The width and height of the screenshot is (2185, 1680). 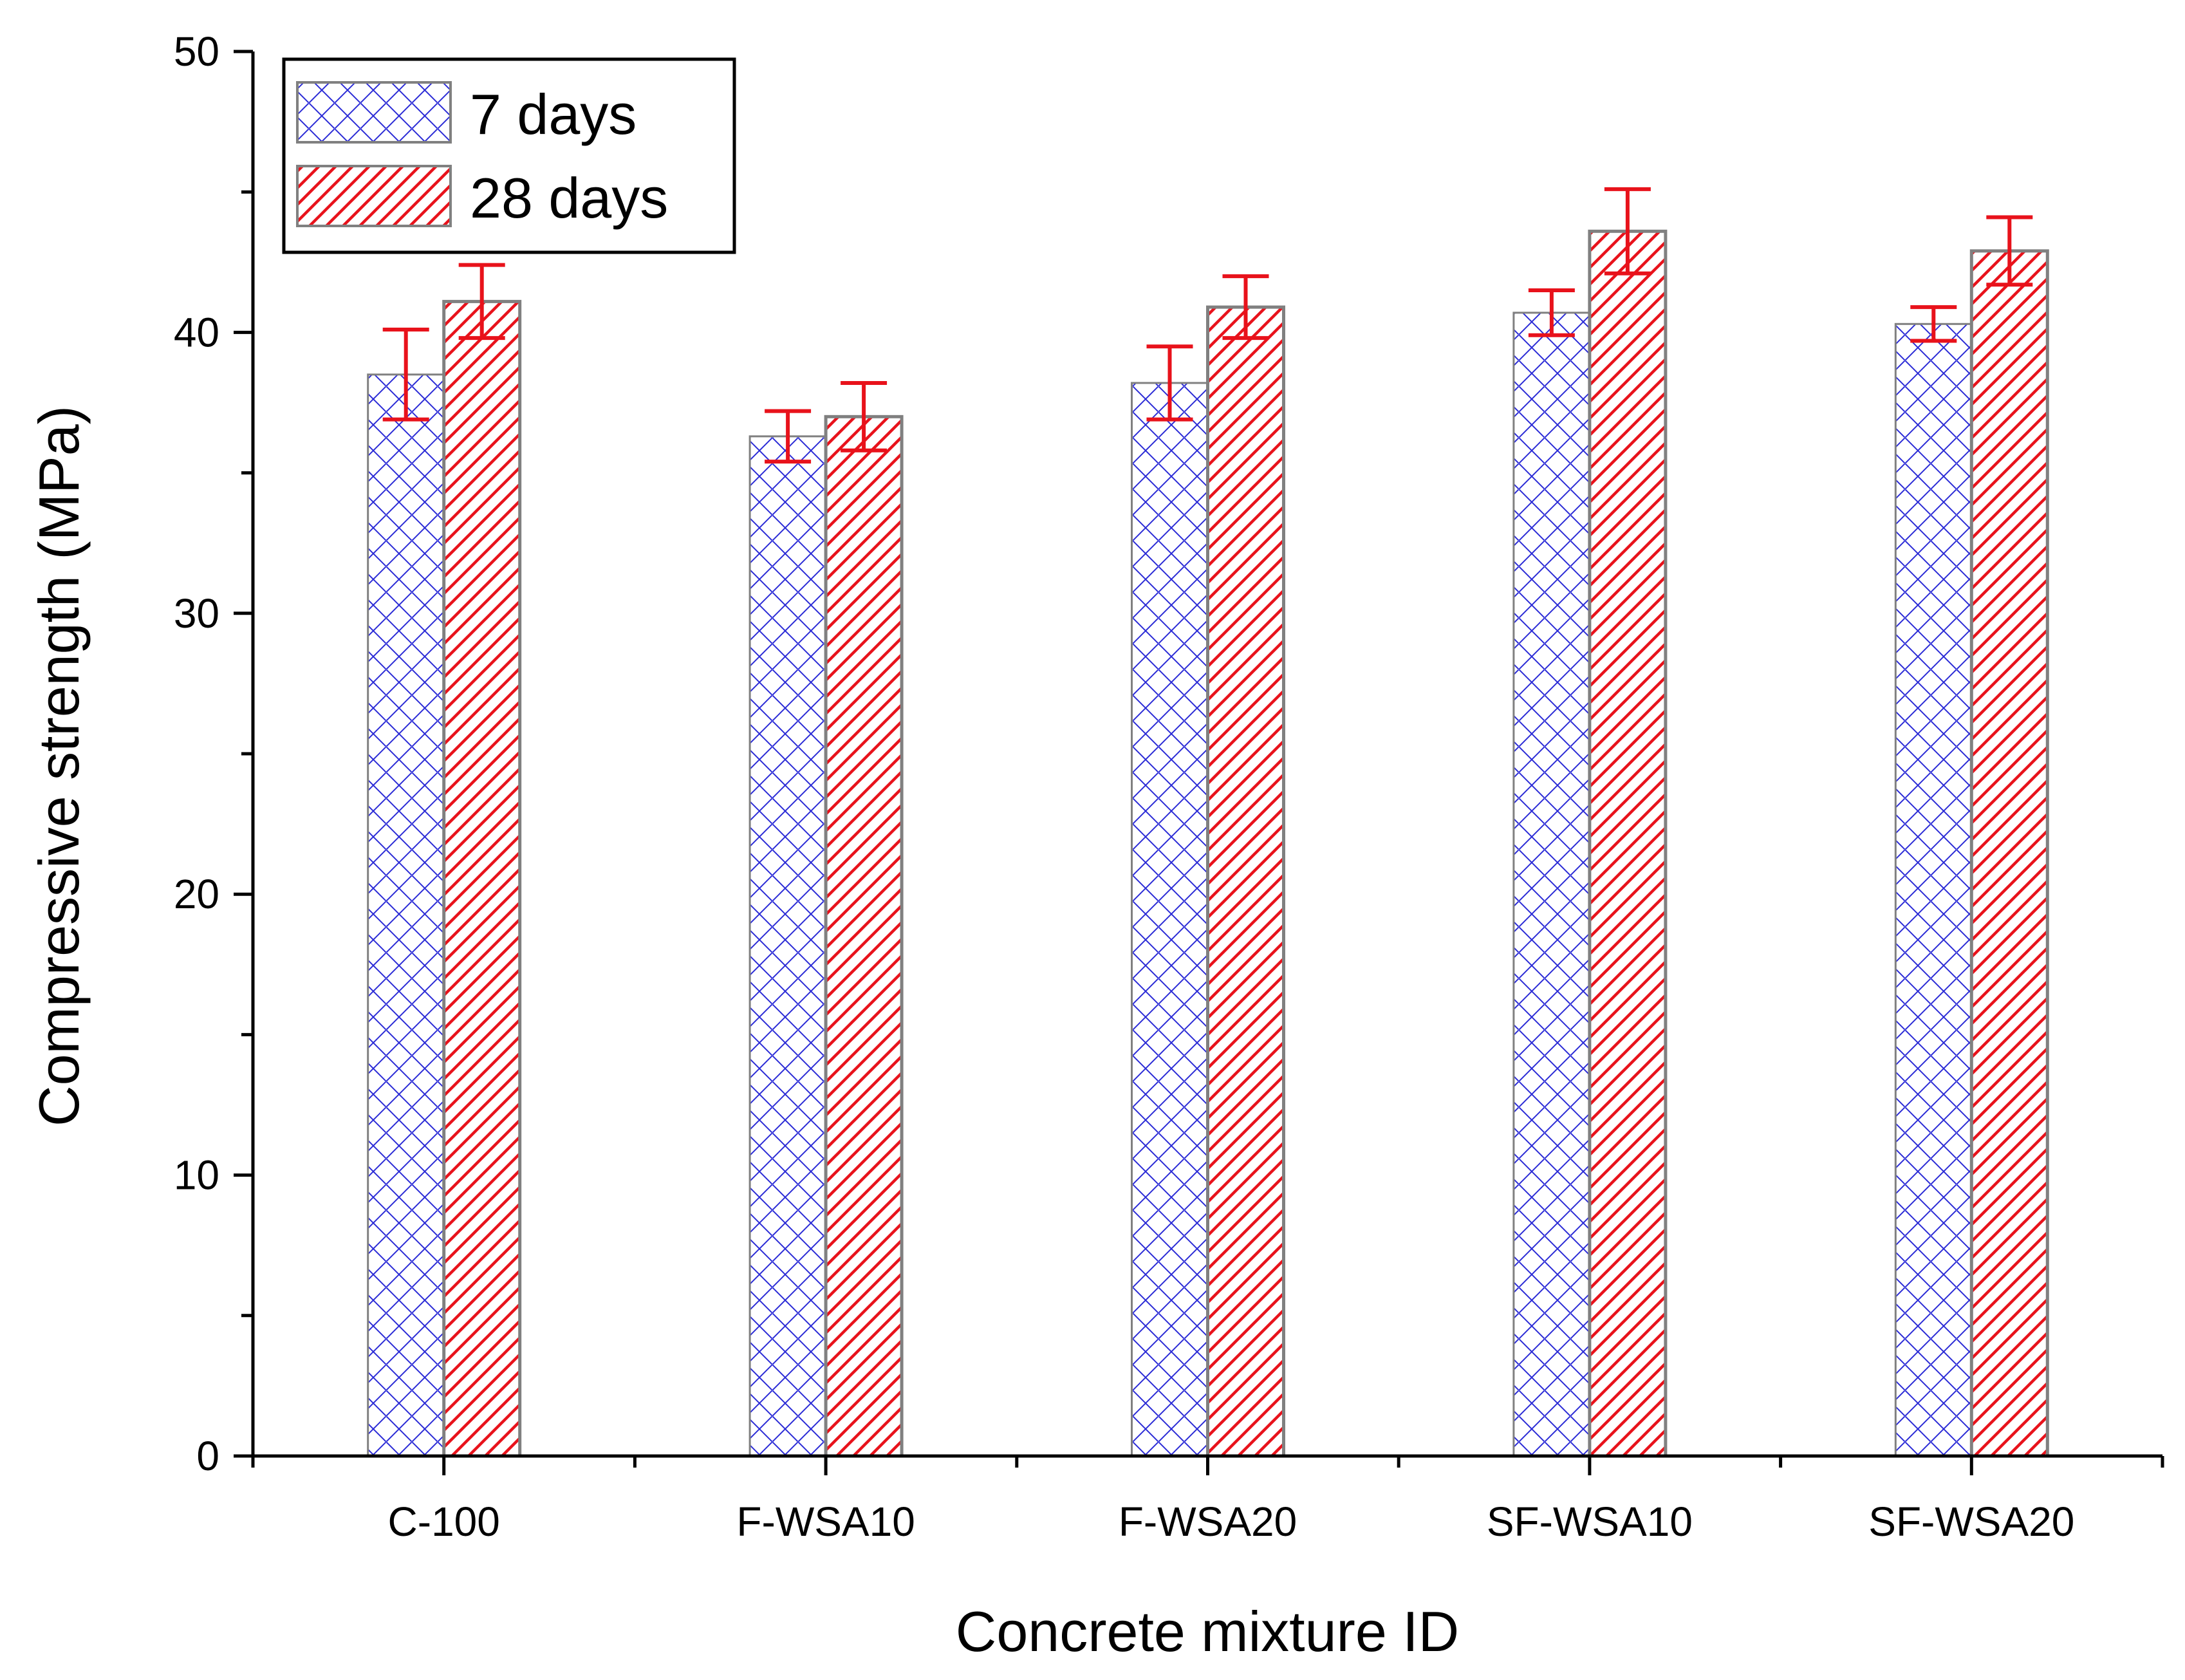 What do you see at coordinates (825, 1521) in the screenshot?
I see `x-tick-label-f-wsa10: F-WSA10` at bounding box center [825, 1521].